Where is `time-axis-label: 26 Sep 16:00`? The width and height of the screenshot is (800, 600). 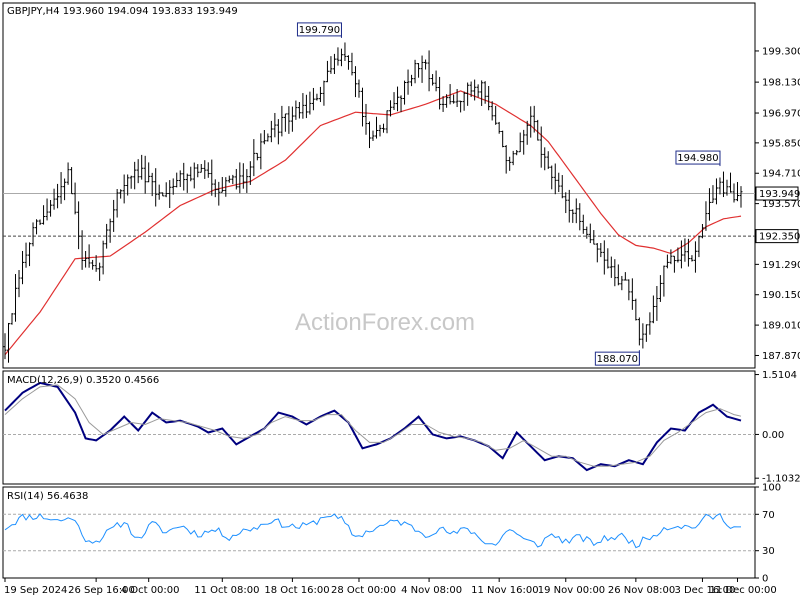 time-axis-label: 26 Sep 16:00 is located at coordinates (101, 590).